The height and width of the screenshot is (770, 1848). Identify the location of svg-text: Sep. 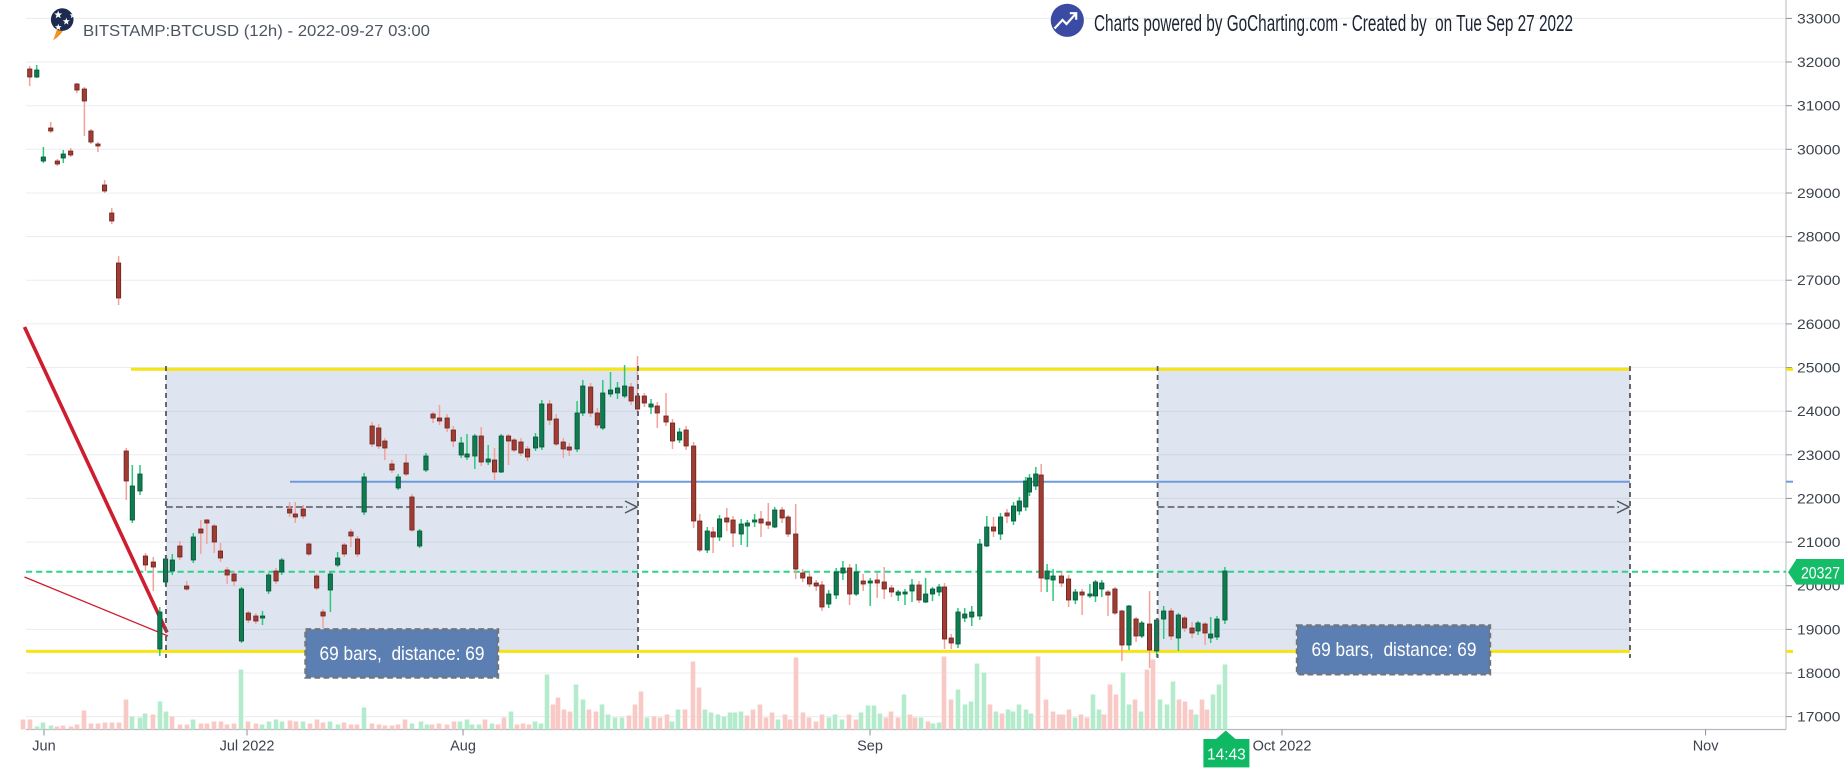
(870, 747).